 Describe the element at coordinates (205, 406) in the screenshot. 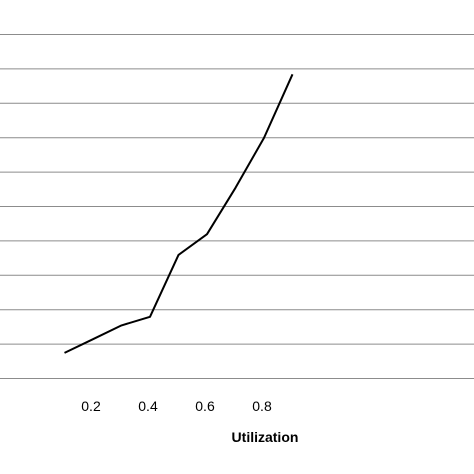

I see `x-tick-label: 0.6` at that location.